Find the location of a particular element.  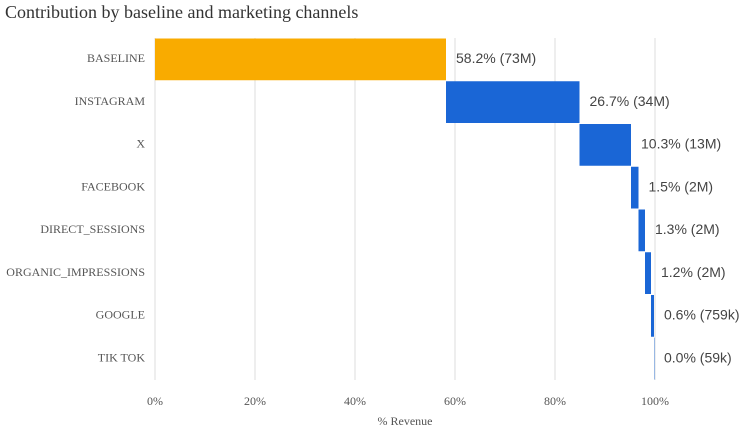

x-axis-label: % Revenue is located at coordinates (405, 421).